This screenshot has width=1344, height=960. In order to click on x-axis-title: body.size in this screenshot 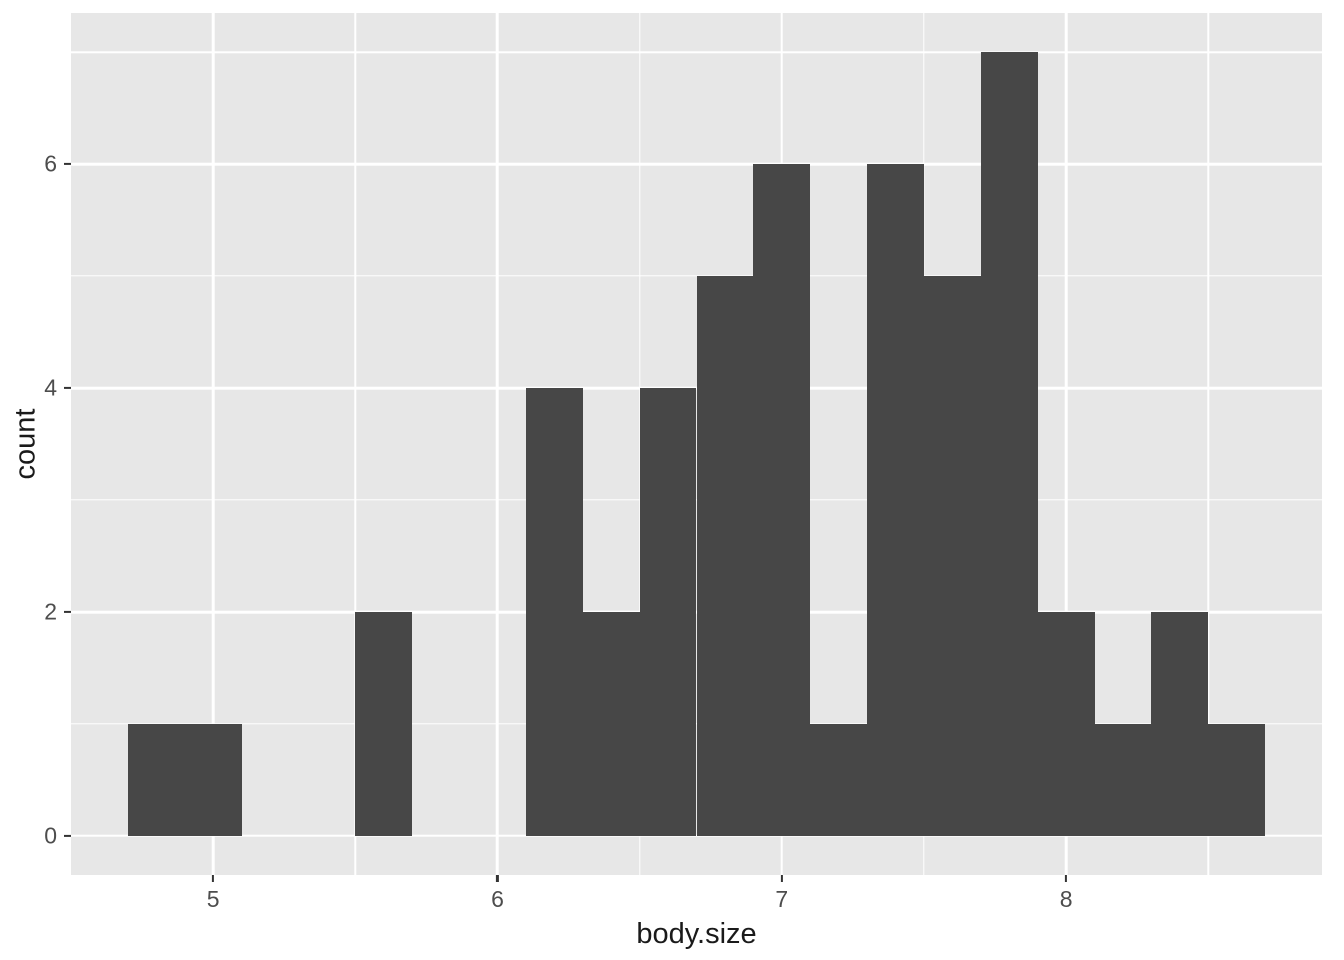, I will do `click(696, 934)`.